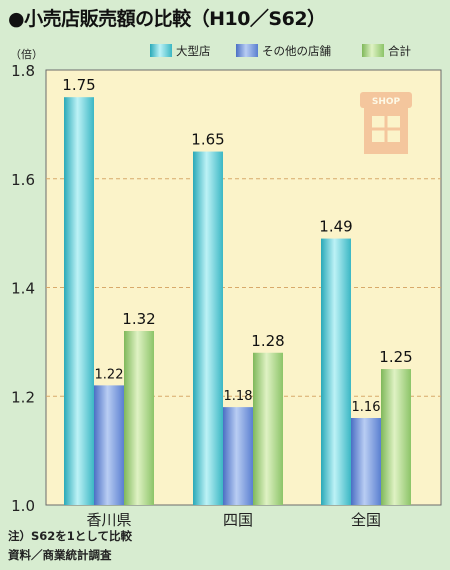  Describe the element at coordinates (193, 51) in the screenshot. I see `legend-label-1: 大型店` at that location.